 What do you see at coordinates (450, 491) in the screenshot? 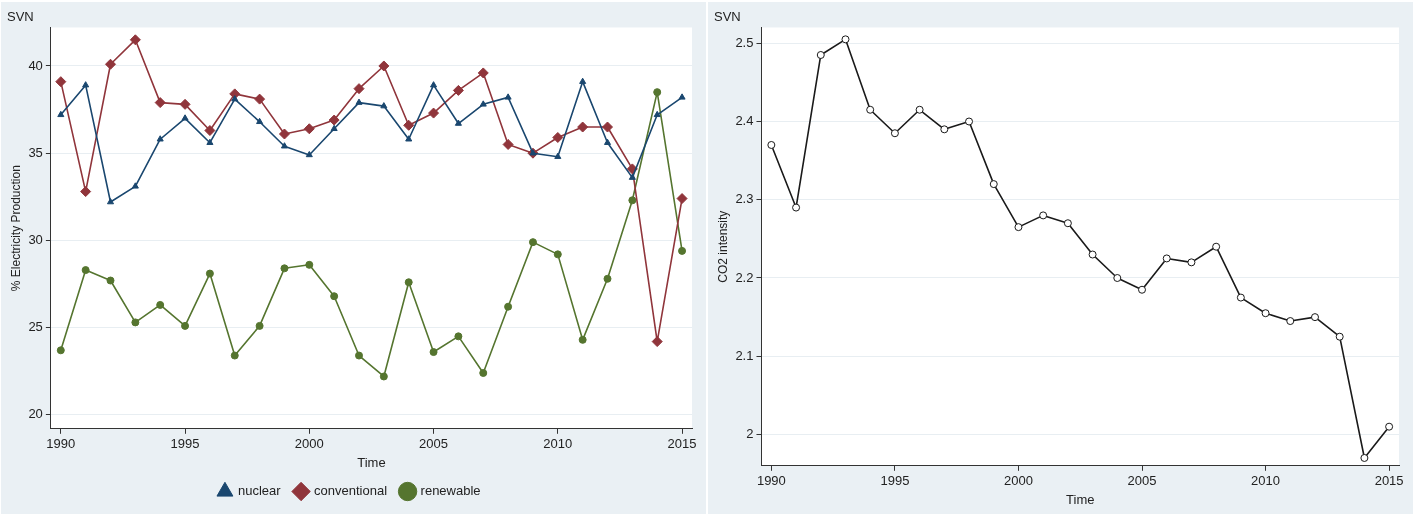
I see `legend-label: renewable` at bounding box center [450, 491].